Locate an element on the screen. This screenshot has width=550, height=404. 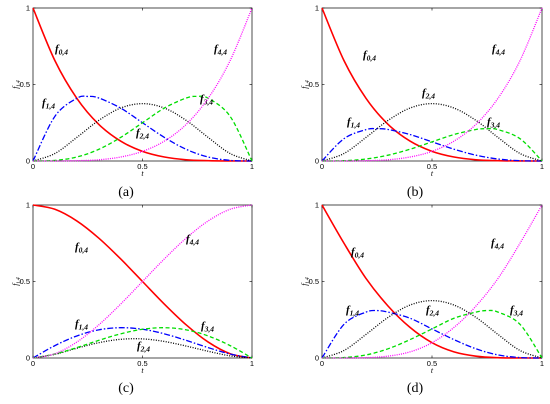
panel-caption: (a) is located at coordinates (126, 192).